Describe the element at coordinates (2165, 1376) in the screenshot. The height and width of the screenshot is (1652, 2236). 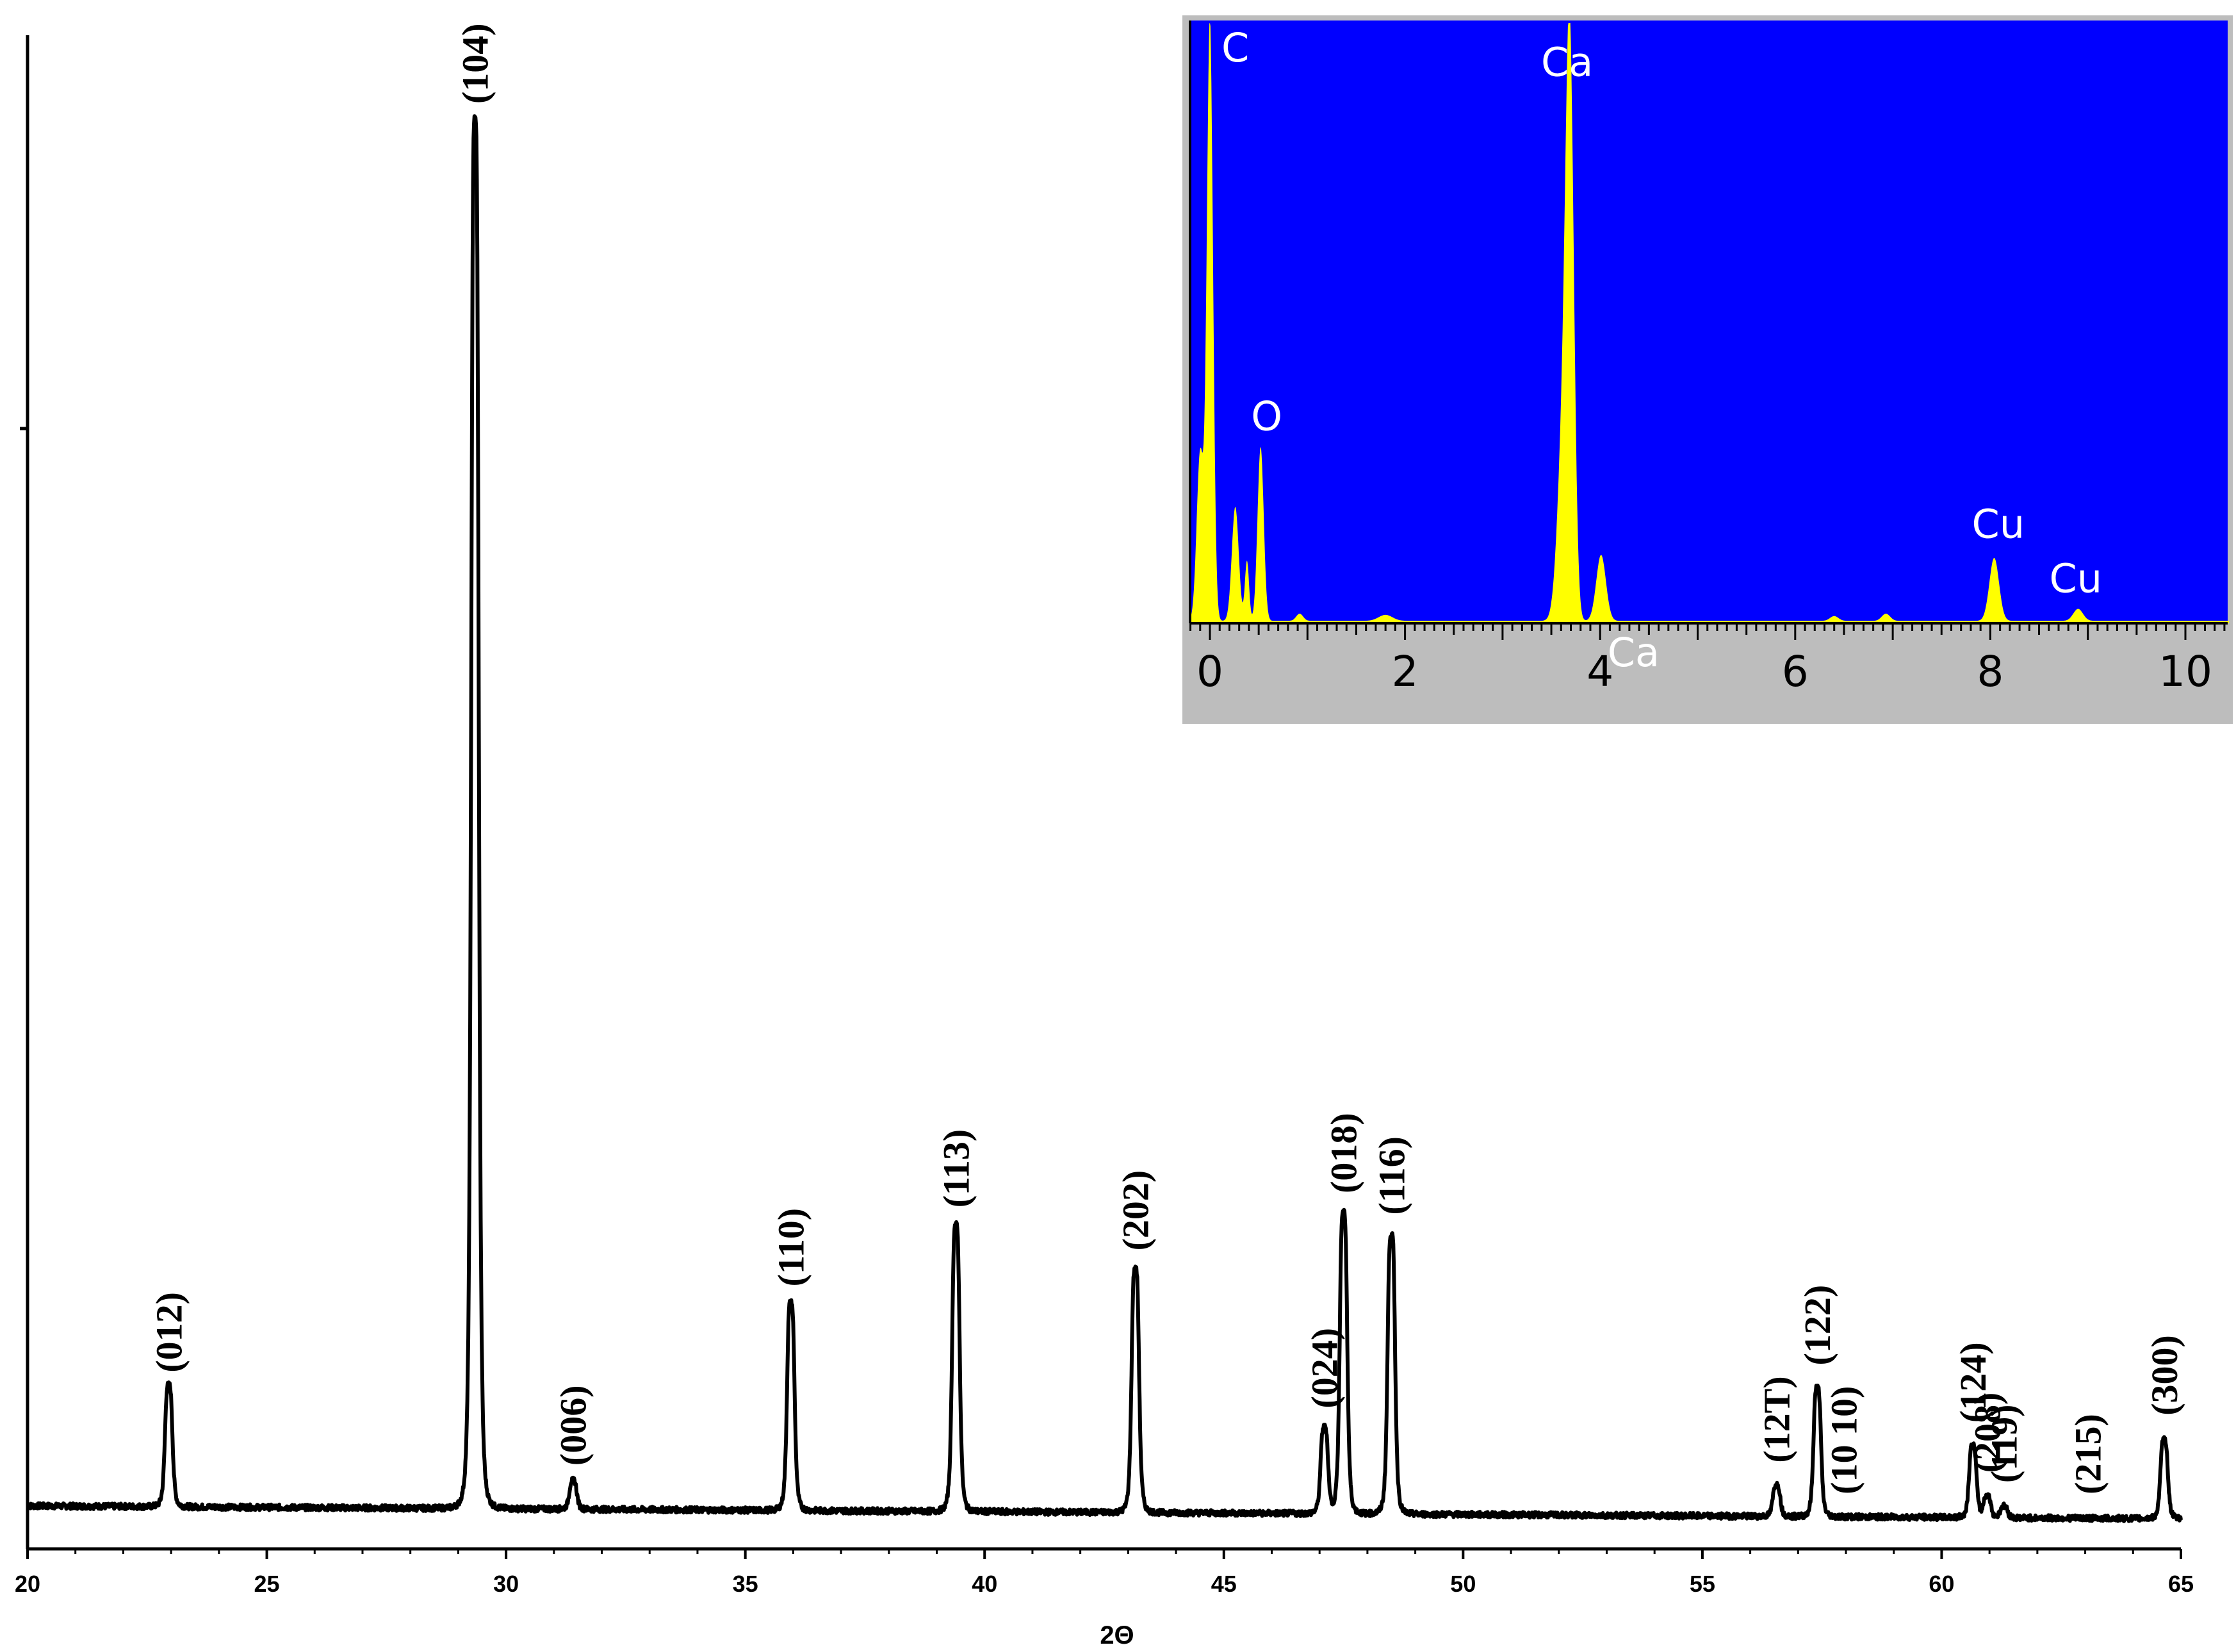
I see `peak-label: (300)` at that location.